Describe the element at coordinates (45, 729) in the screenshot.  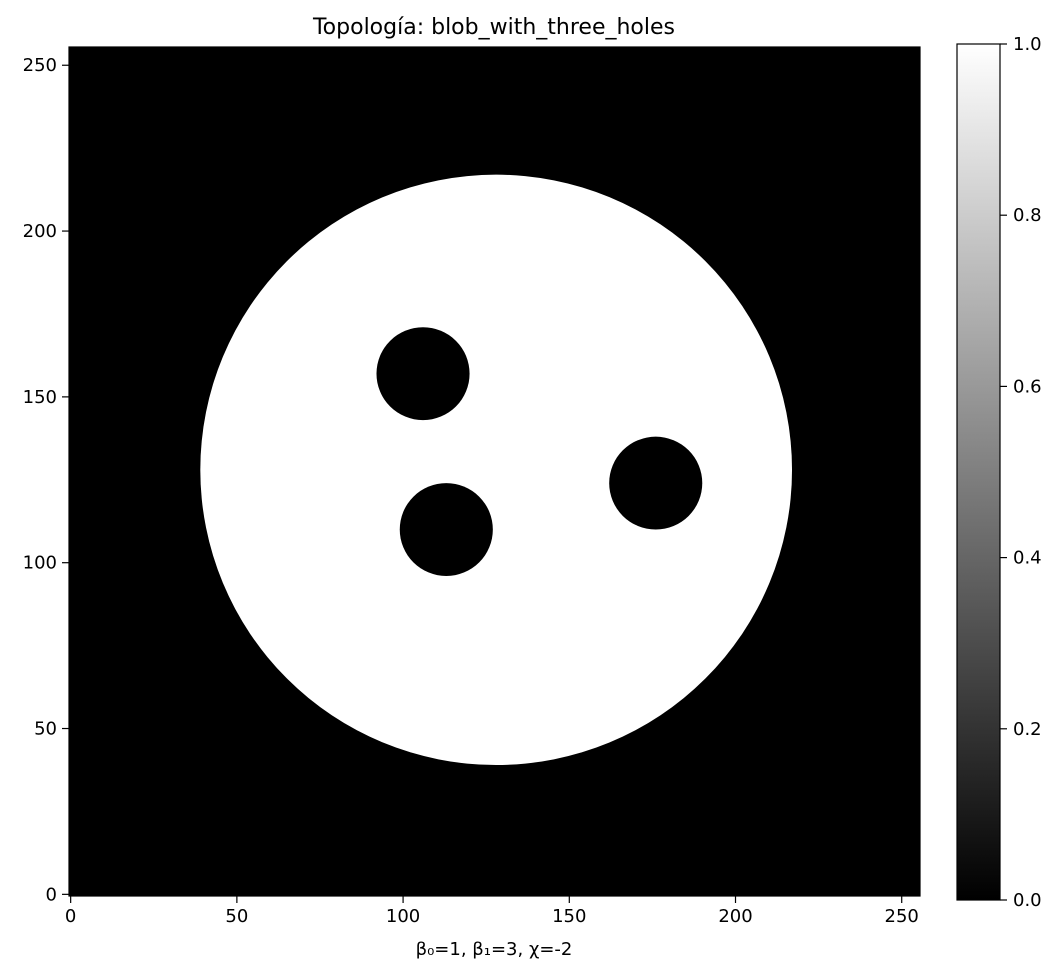
I see `y-tick-label: 50` at that location.